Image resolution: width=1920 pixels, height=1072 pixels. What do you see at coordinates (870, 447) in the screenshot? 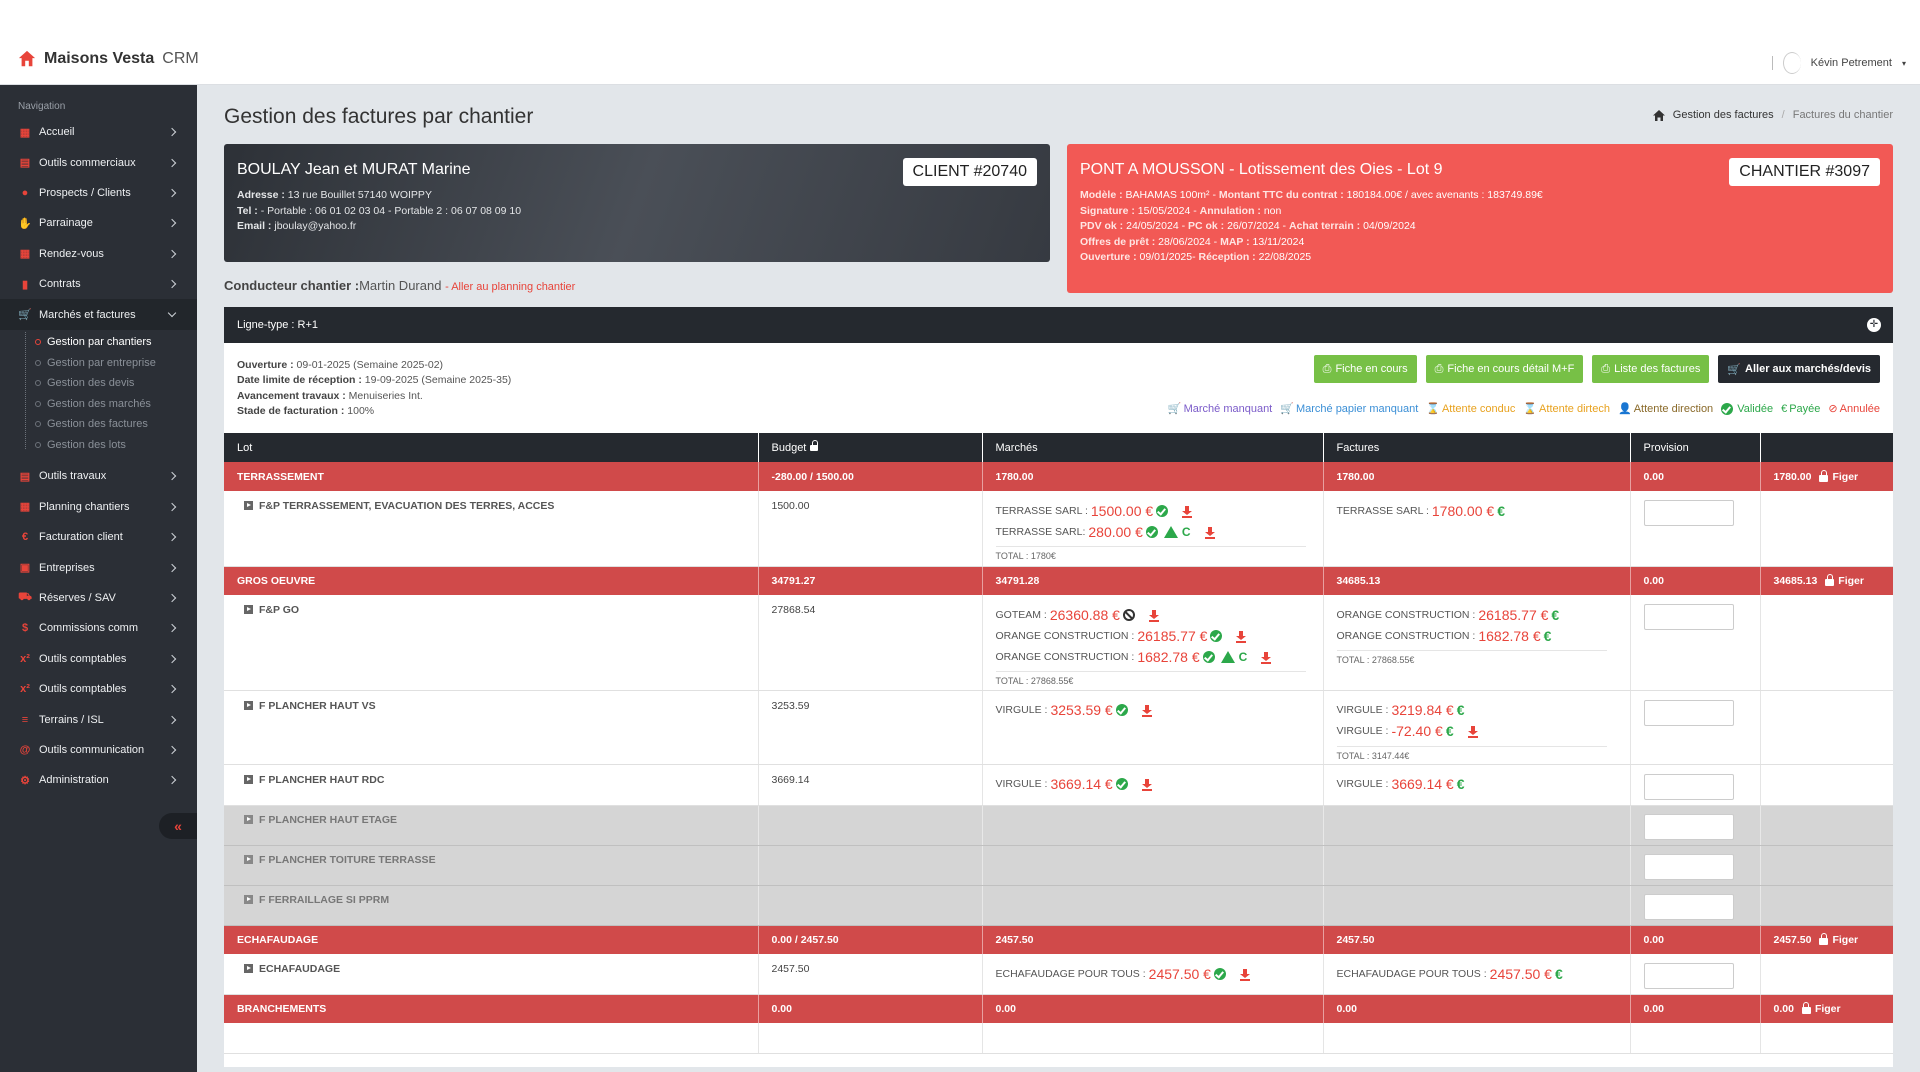
I see `col-budget: Budget` at bounding box center [870, 447].